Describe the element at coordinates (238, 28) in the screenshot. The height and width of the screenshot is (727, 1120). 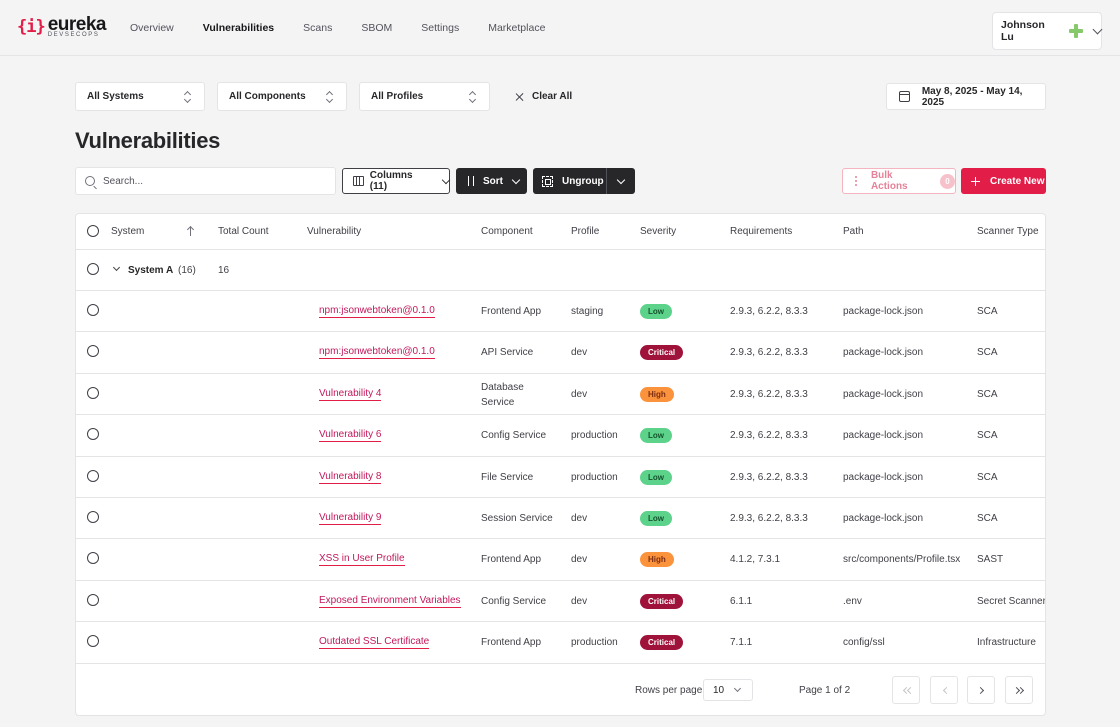
I see `nav-vulnerabilities: Vulnerabilities` at that location.